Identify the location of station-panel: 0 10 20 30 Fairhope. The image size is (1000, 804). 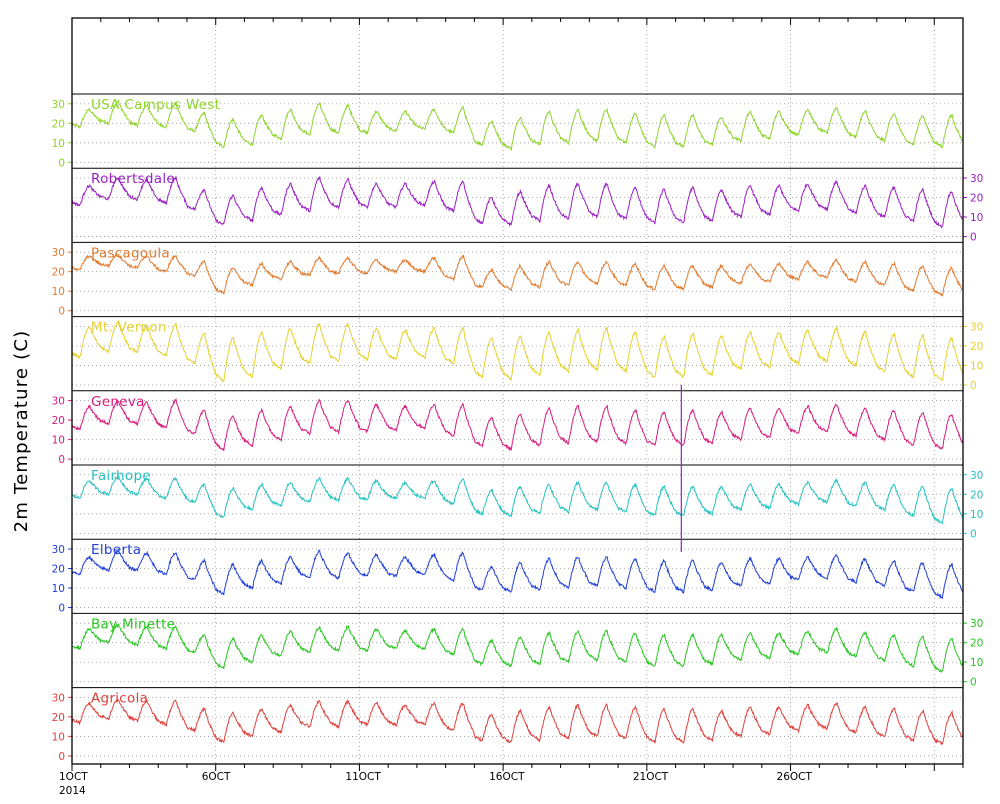
(527, 502).